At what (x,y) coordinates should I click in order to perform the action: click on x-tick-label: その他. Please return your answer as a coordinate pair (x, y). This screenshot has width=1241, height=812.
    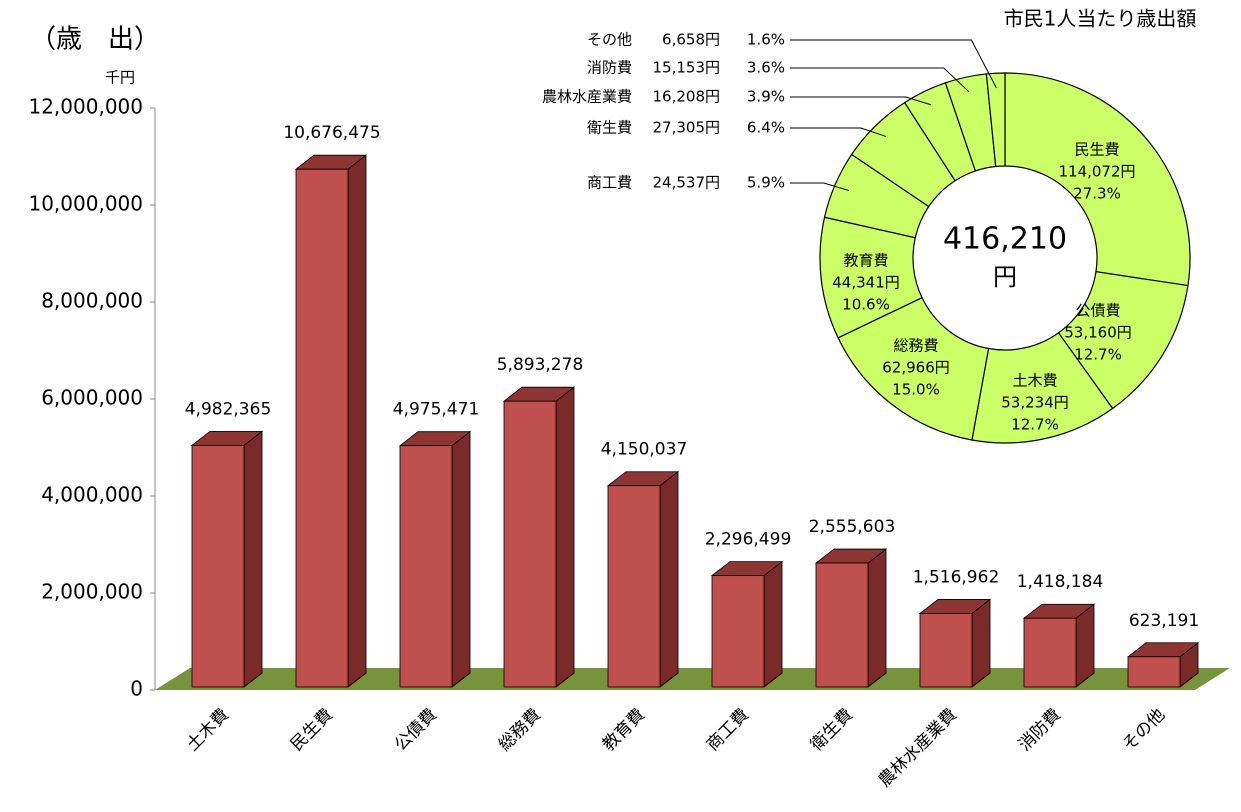
    Looking at the image, I should click on (1144, 730).